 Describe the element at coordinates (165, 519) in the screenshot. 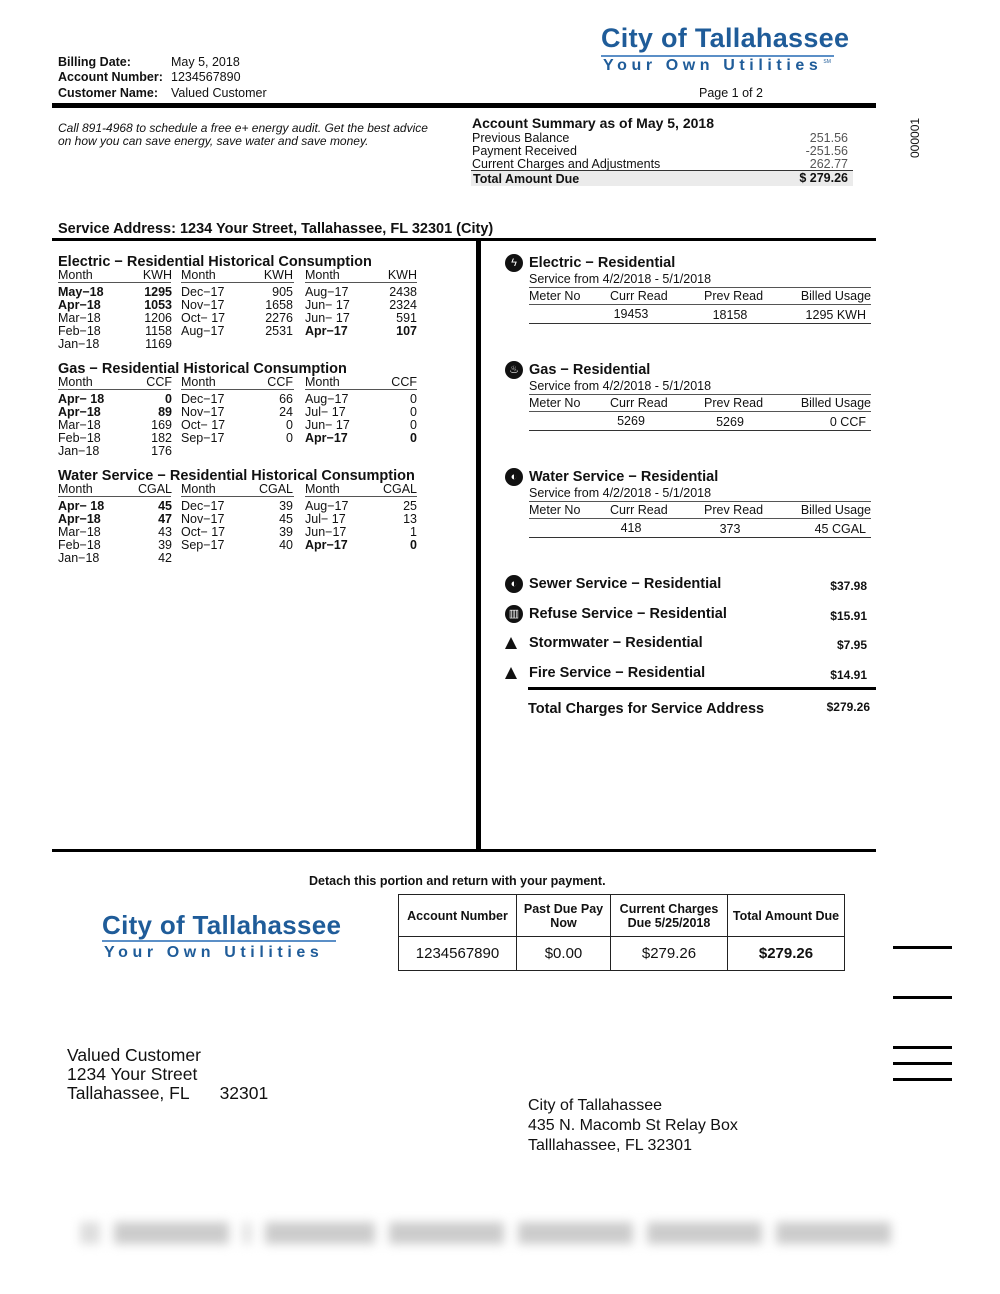

I see `history-value: 47` at that location.